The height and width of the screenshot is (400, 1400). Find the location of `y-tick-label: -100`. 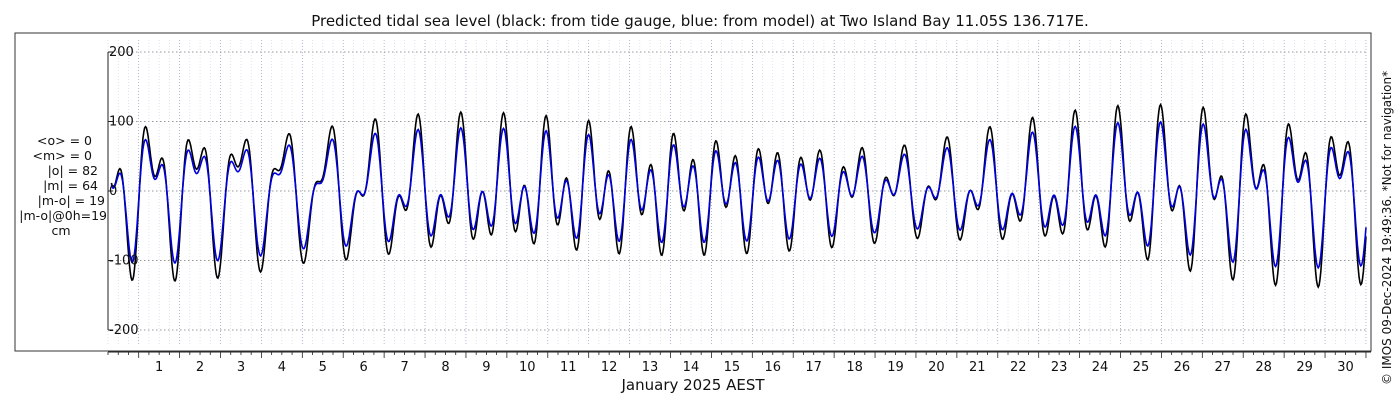

y-tick-label: -100 is located at coordinates (124, 261).